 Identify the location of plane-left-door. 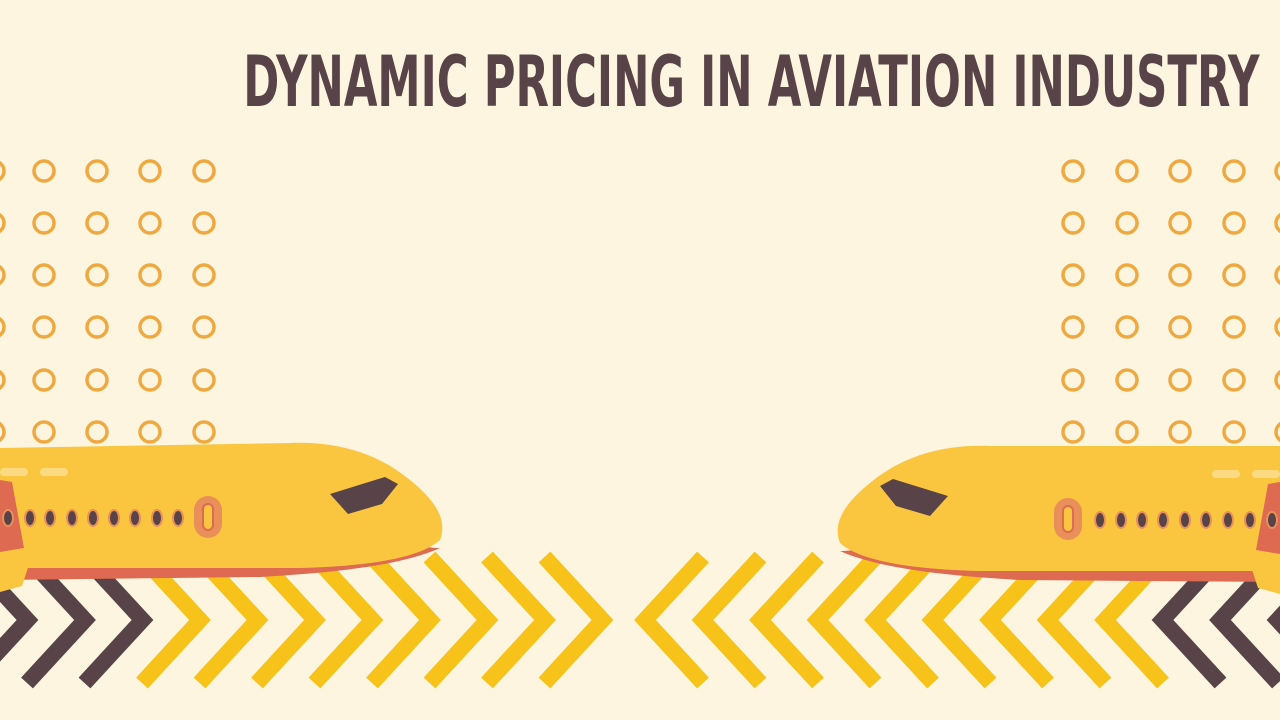
(208, 517).